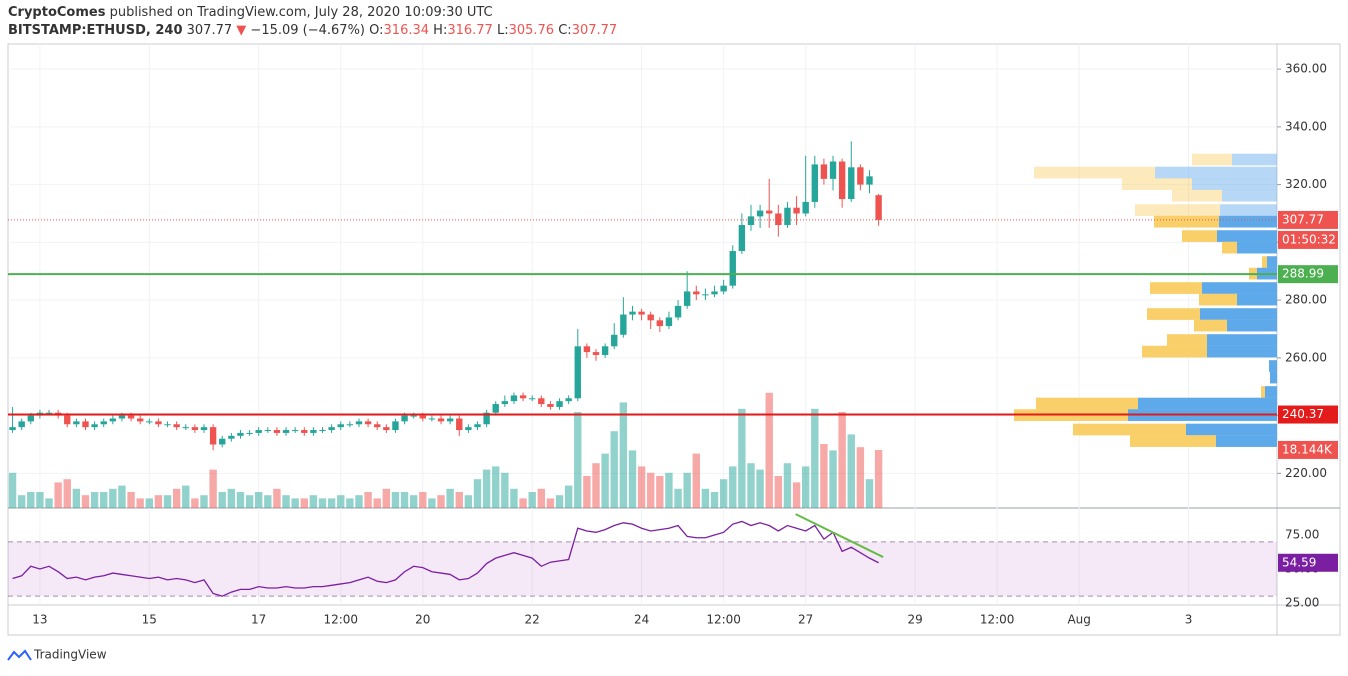 The height and width of the screenshot is (676, 1348). I want to click on y-tick-label: 360.00, so click(1306, 69).